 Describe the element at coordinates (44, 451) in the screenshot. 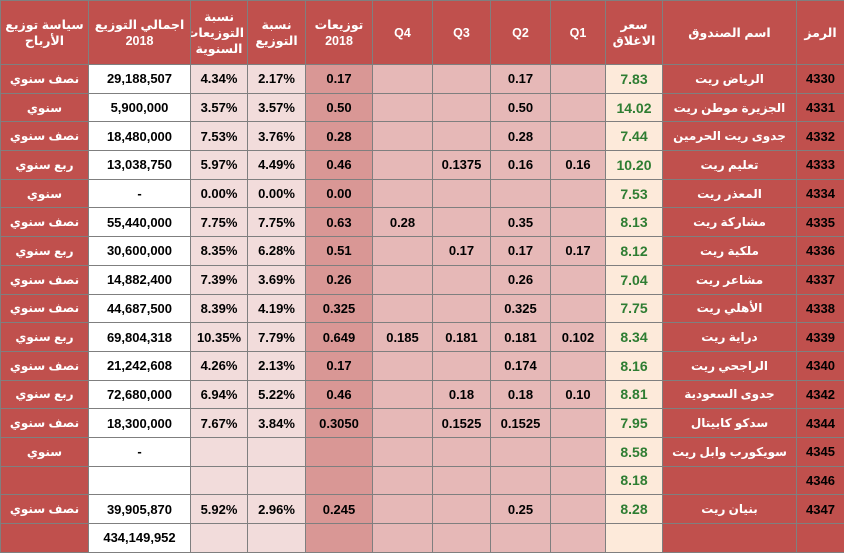

I see `table-cell: سنوي` at that location.